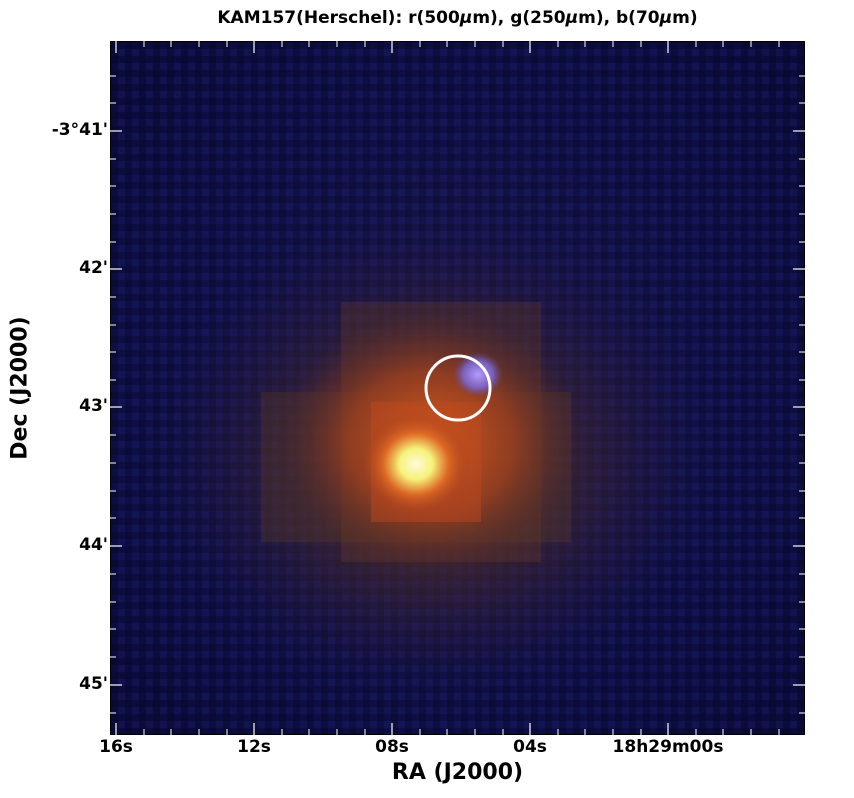  What do you see at coordinates (93, 684) in the screenshot?
I see `y-tick-label: 45'` at bounding box center [93, 684].